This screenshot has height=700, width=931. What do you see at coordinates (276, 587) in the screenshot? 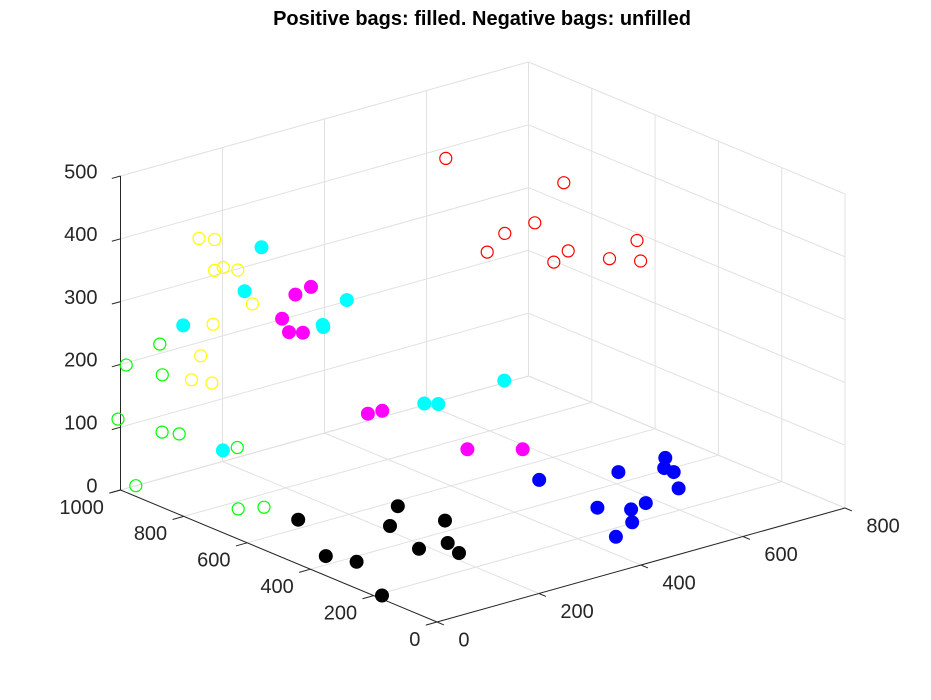
I see `y-tick-label: 400` at bounding box center [276, 587].